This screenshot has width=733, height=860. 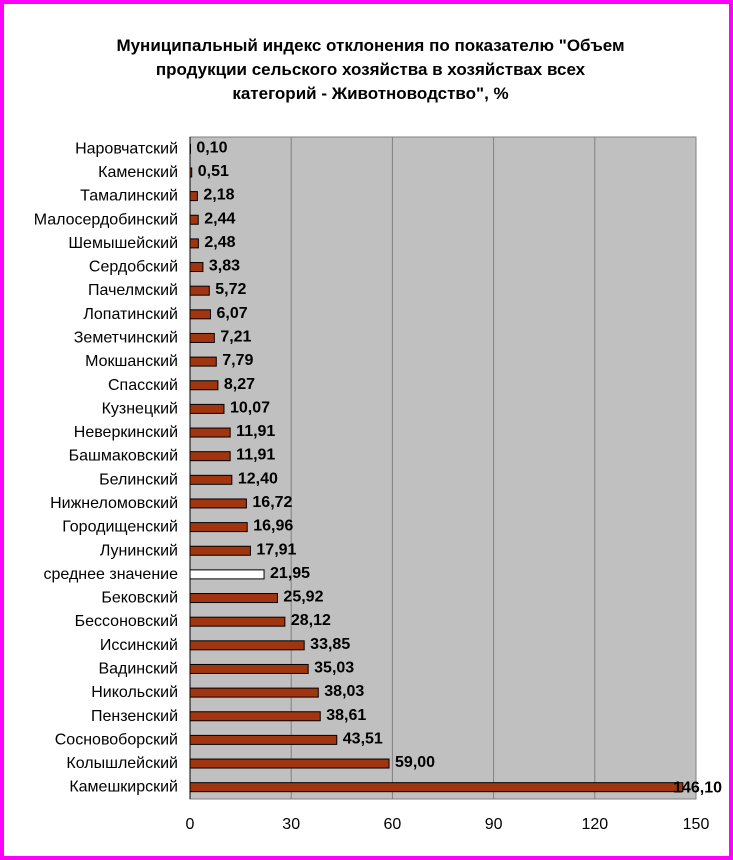 What do you see at coordinates (363, 738) in the screenshot?
I see `data-label: 43,51` at bounding box center [363, 738].